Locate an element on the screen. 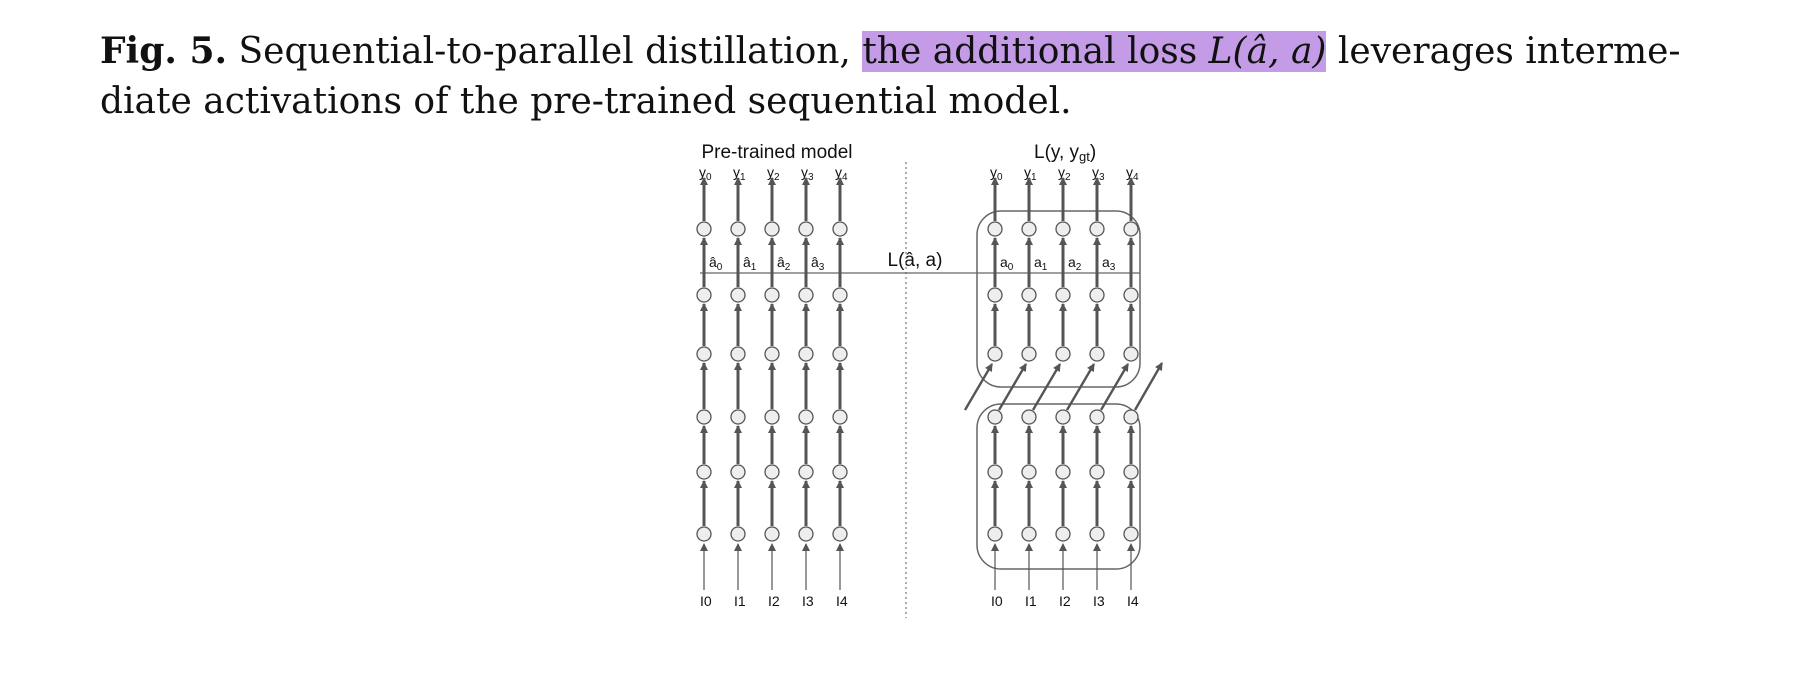 Image resolution: width=1794 pixels, height=674 pixels. activation-label: â2 is located at coordinates (784, 263).